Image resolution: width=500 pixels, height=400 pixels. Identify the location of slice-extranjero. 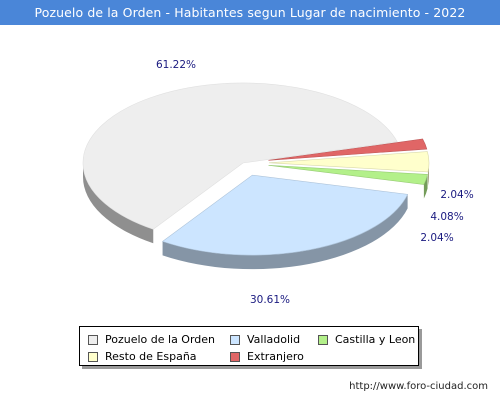
(348, 149).